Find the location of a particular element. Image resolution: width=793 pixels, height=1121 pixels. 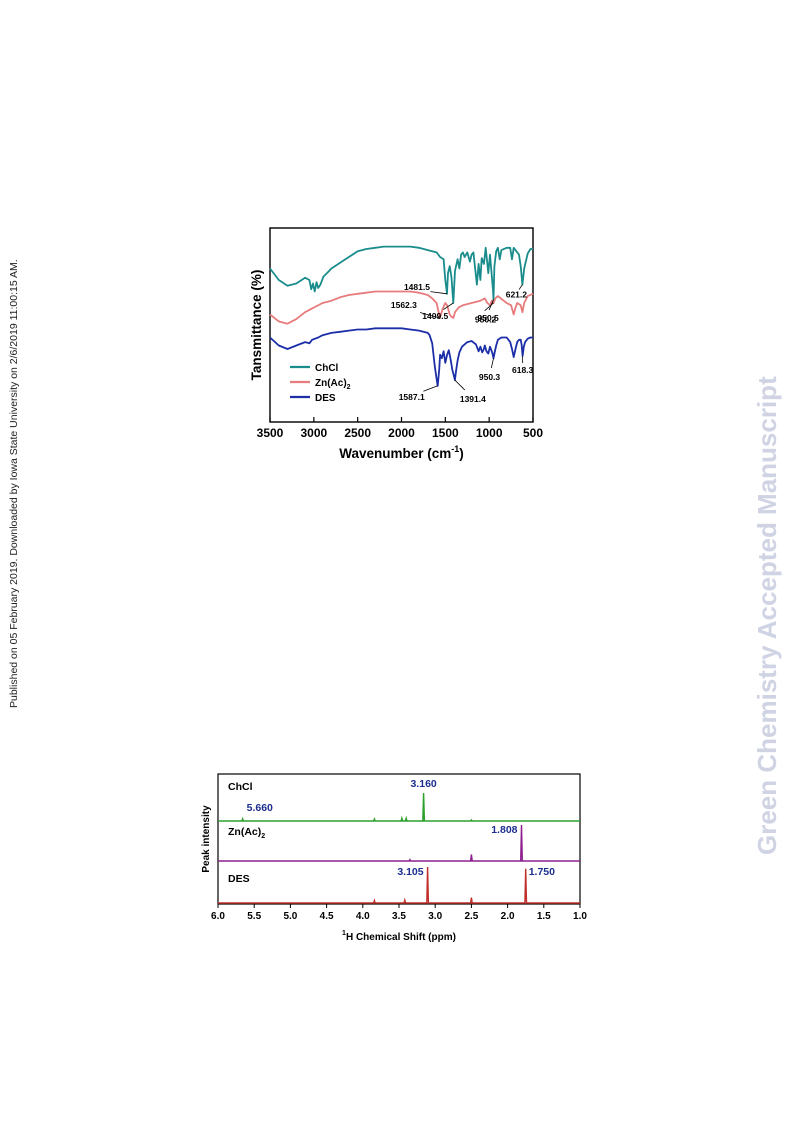

peak-value-label: 5.660 is located at coordinates (260, 808).